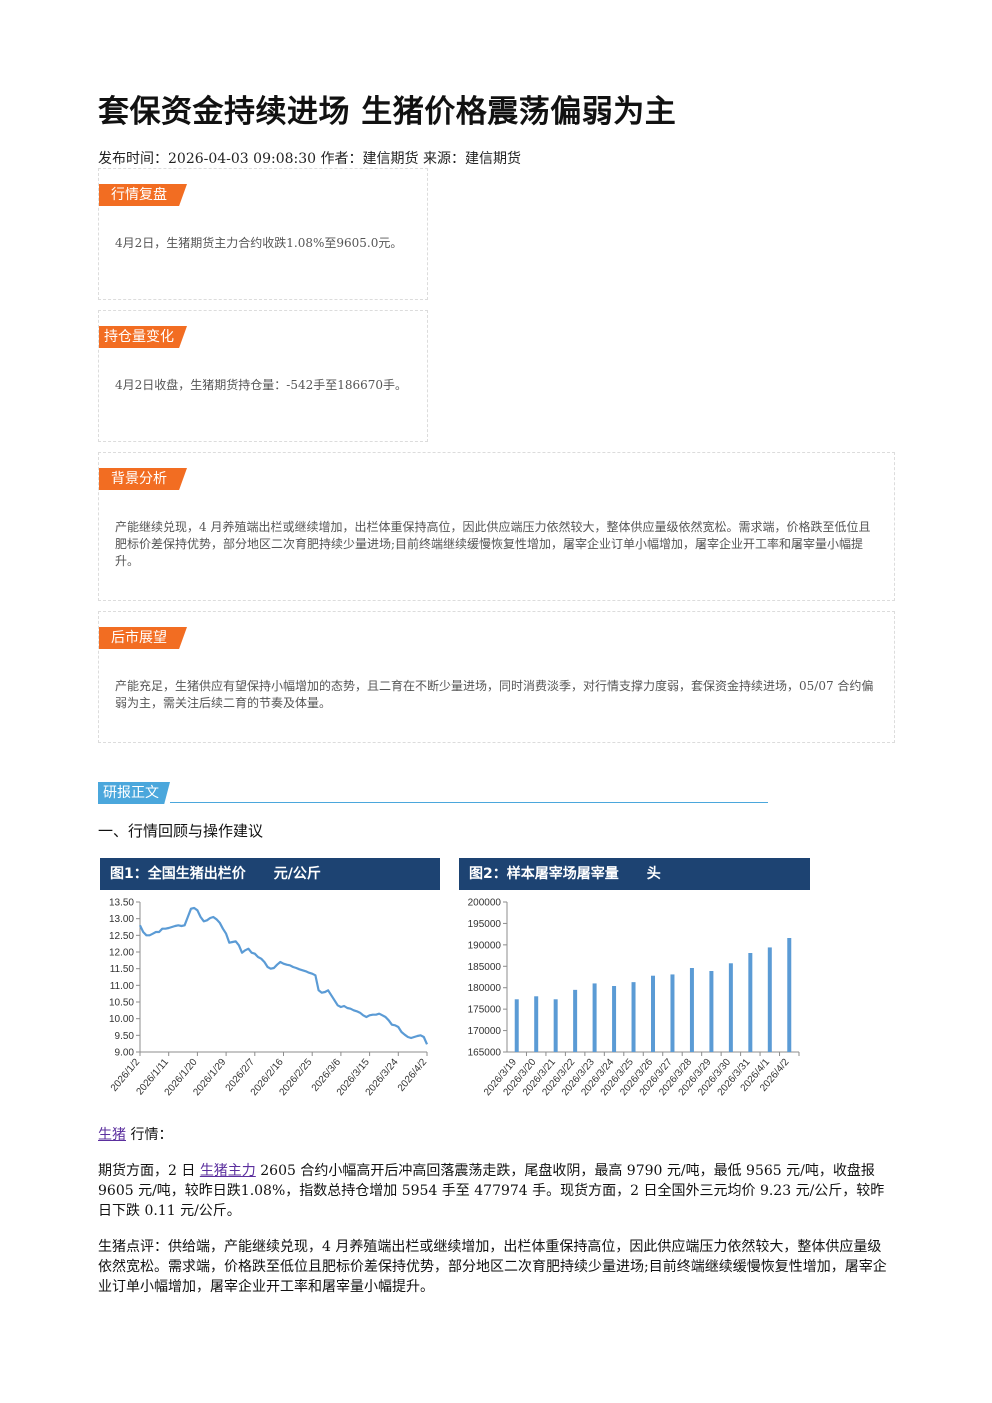 The height and width of the screenshot is (1403, 992). What do you see at coordinates (485, 903) in the screenshot?
I see `y-tick-label: 200000` at bounding box center [485, 903].